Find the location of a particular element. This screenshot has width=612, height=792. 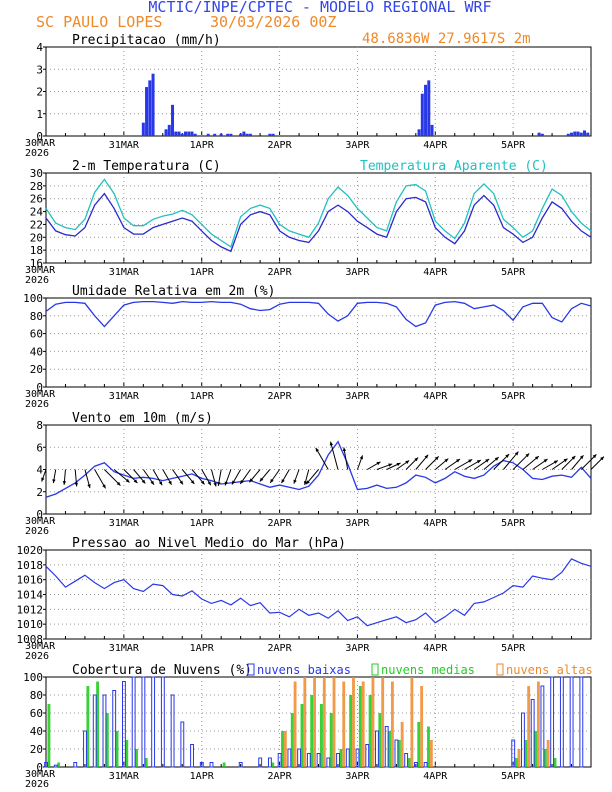

pressure-line is located at coordinates (318, 592).